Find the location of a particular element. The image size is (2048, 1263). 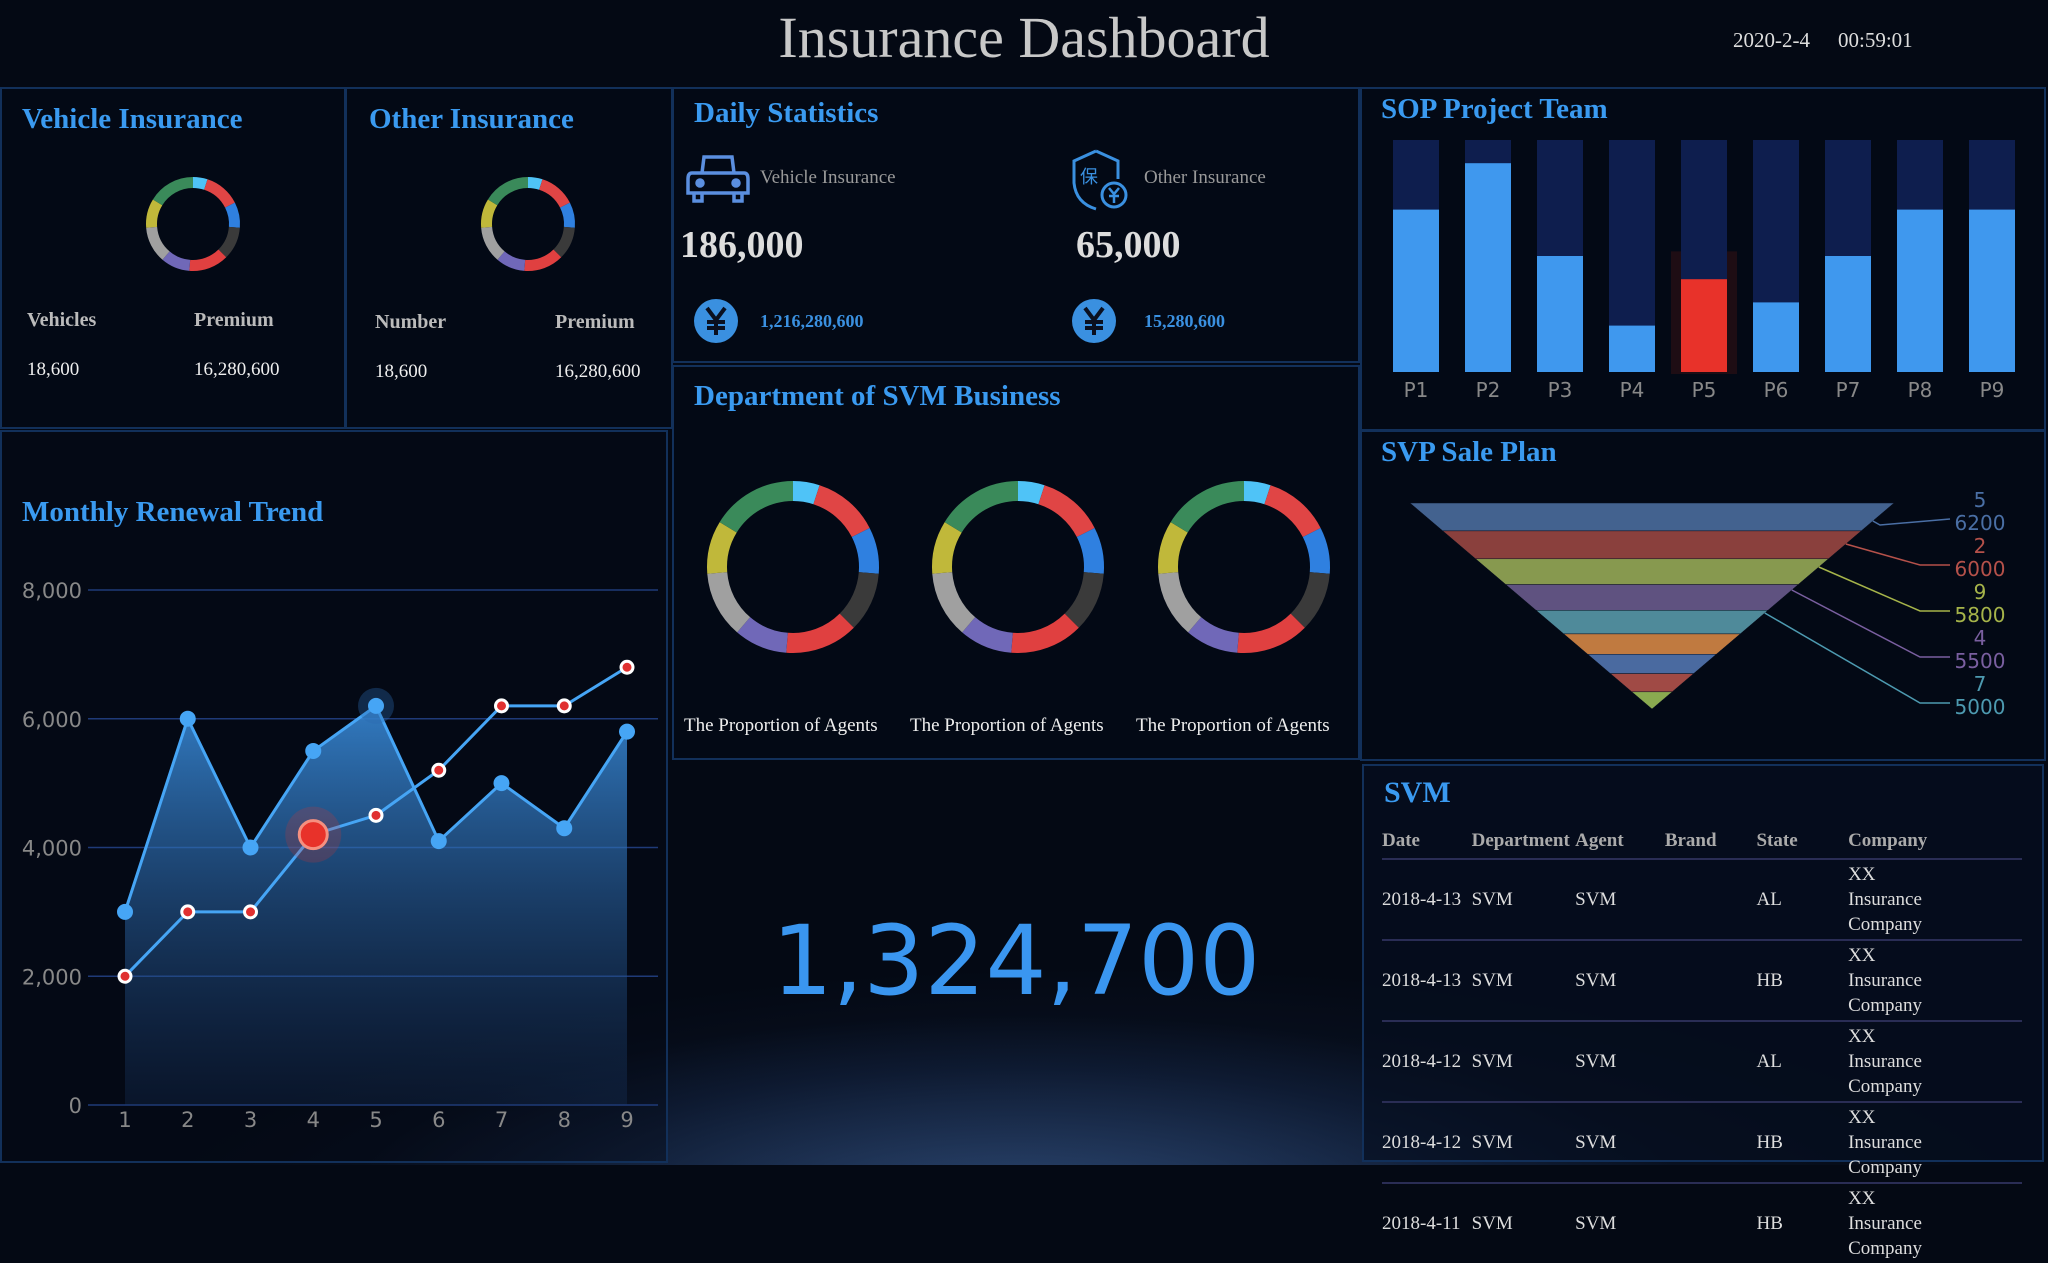

date-display: 2020-2-4 is located at coordinates (1771, 40).